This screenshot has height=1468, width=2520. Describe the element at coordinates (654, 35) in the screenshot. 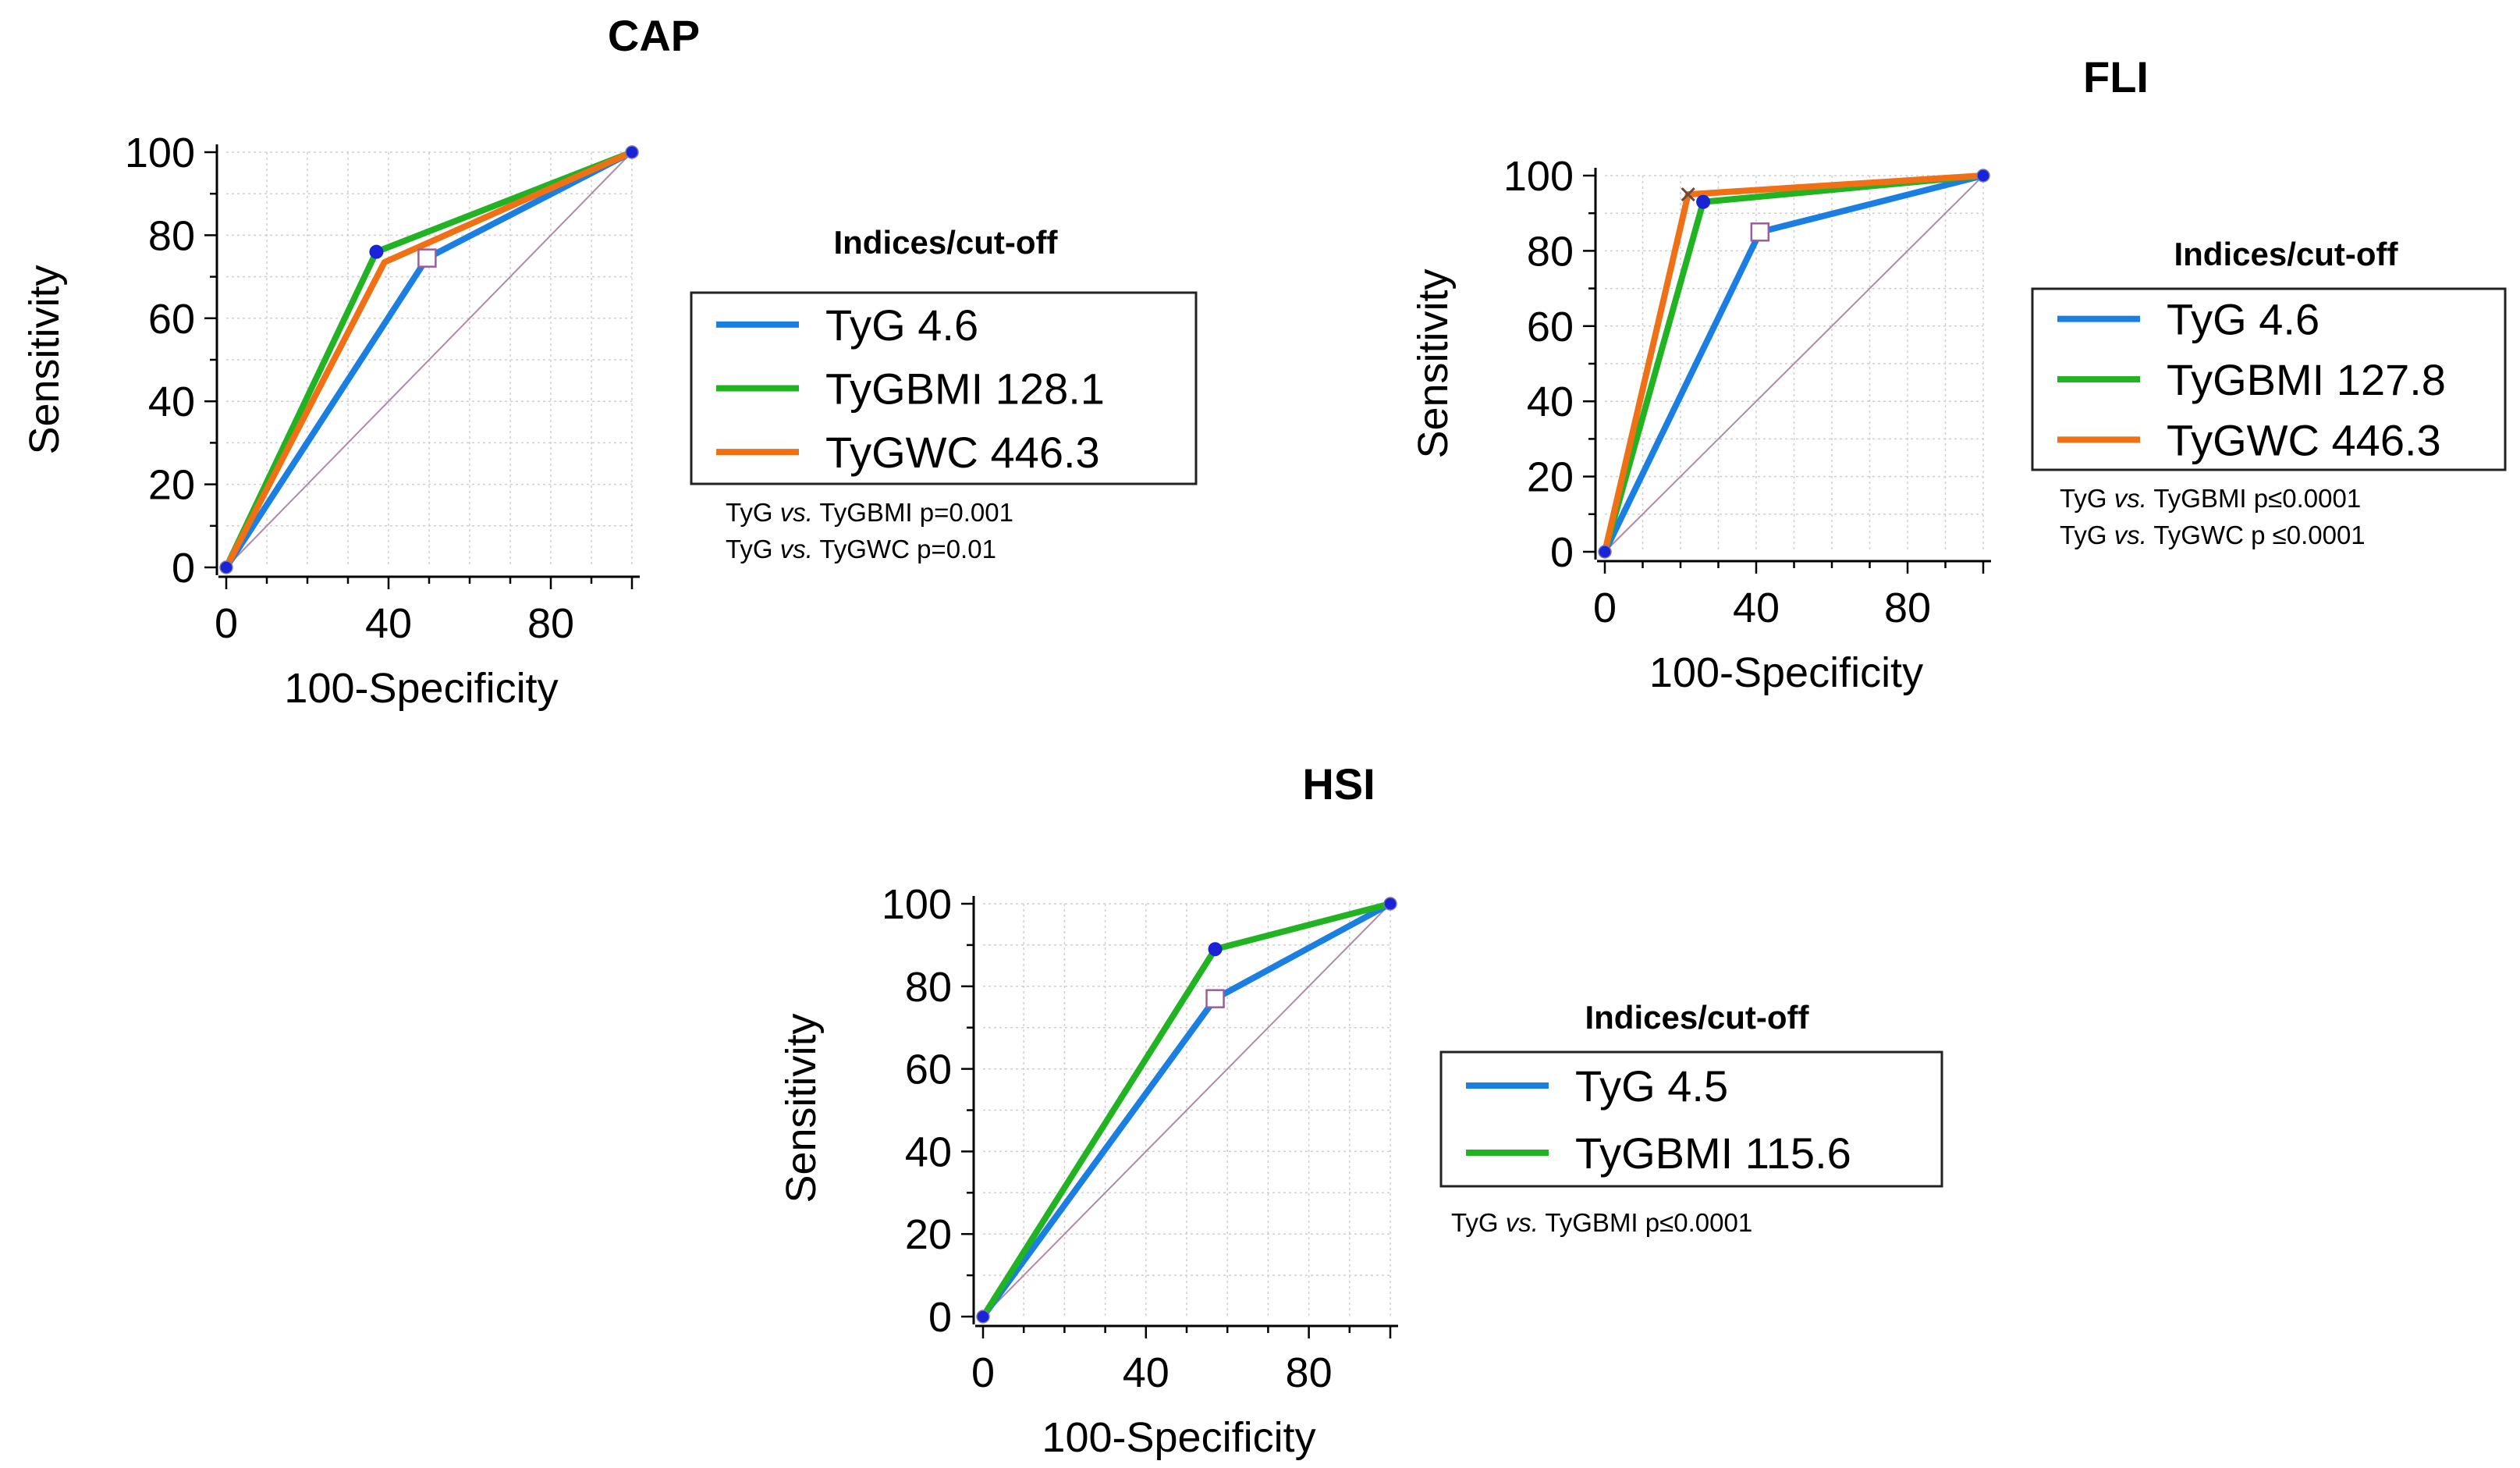

I see `chart-title: CAP` at that location.